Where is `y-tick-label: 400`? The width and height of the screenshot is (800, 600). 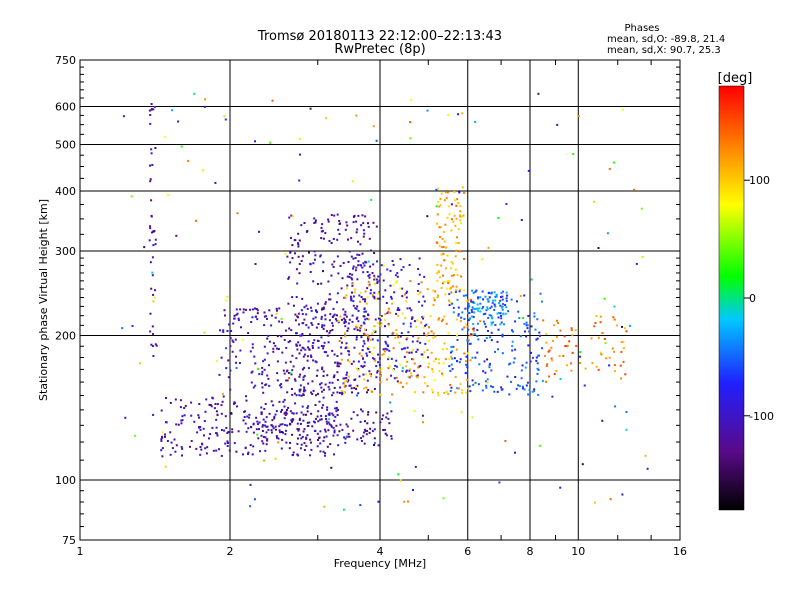
y-tick-label: 400 is located at coordinates (65, 191).